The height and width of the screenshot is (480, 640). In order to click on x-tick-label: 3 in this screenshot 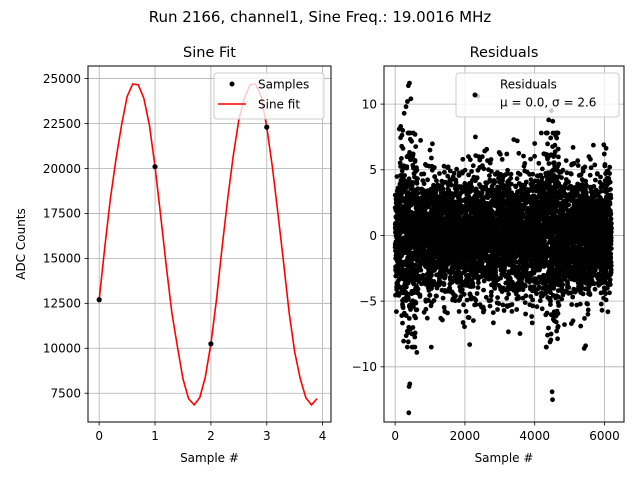, I will do `click(267, 436)`.